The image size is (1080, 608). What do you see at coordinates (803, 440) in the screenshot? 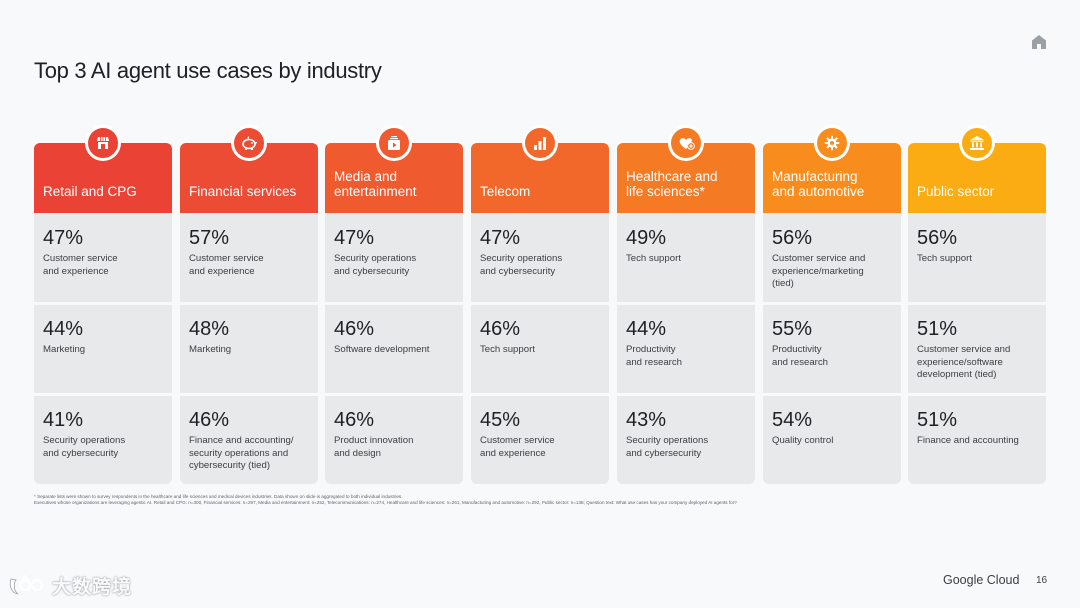
I see `use-case-label: Quality control` at bounding box center [803, 440].